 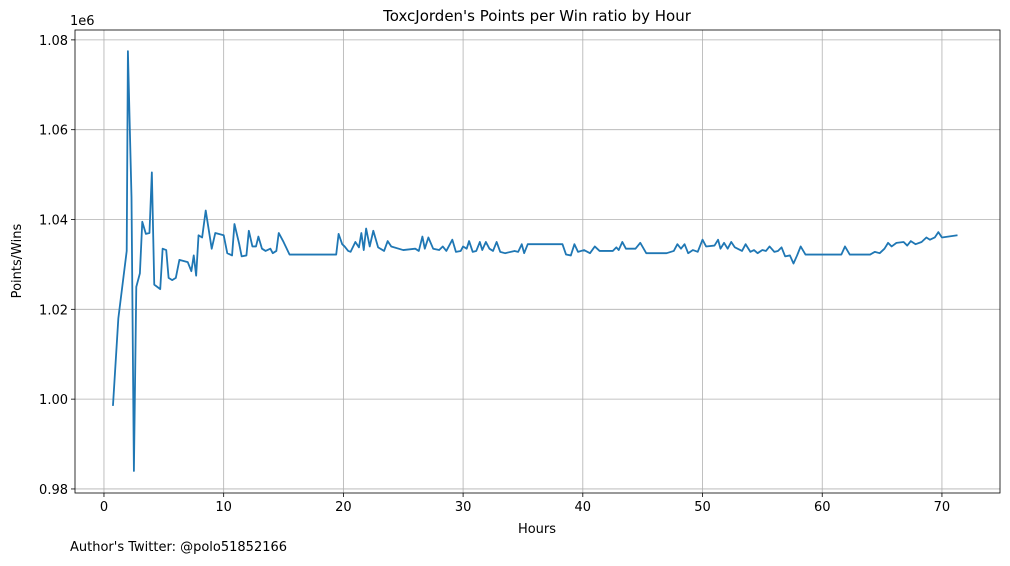 I want to click on y-tick-label: 1.02, so click(x=53, y=310).